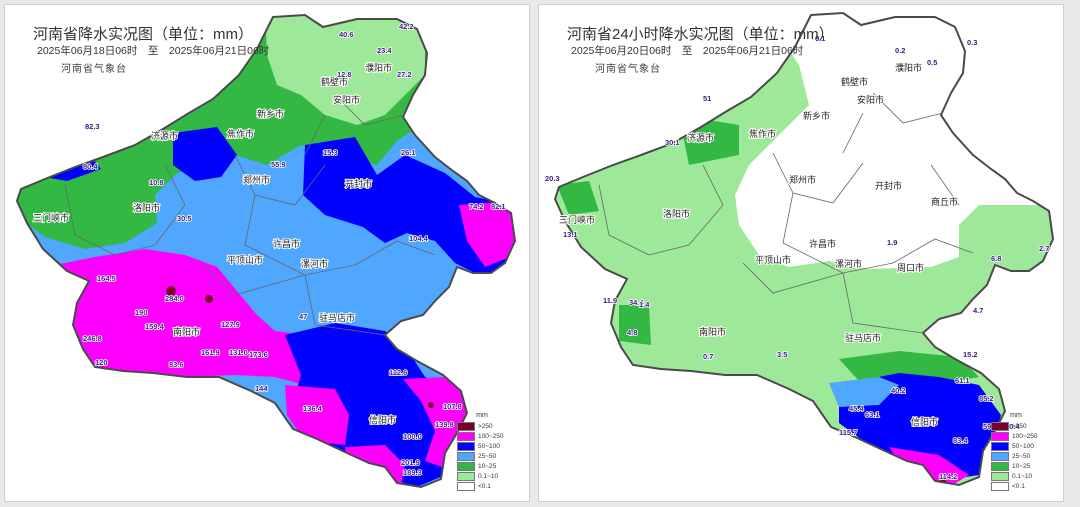 This screenshot has height=507, width=1080. Describe the element at coordinates (230, 324) in the screenshot. I see `station-value: 127.9` at that location.